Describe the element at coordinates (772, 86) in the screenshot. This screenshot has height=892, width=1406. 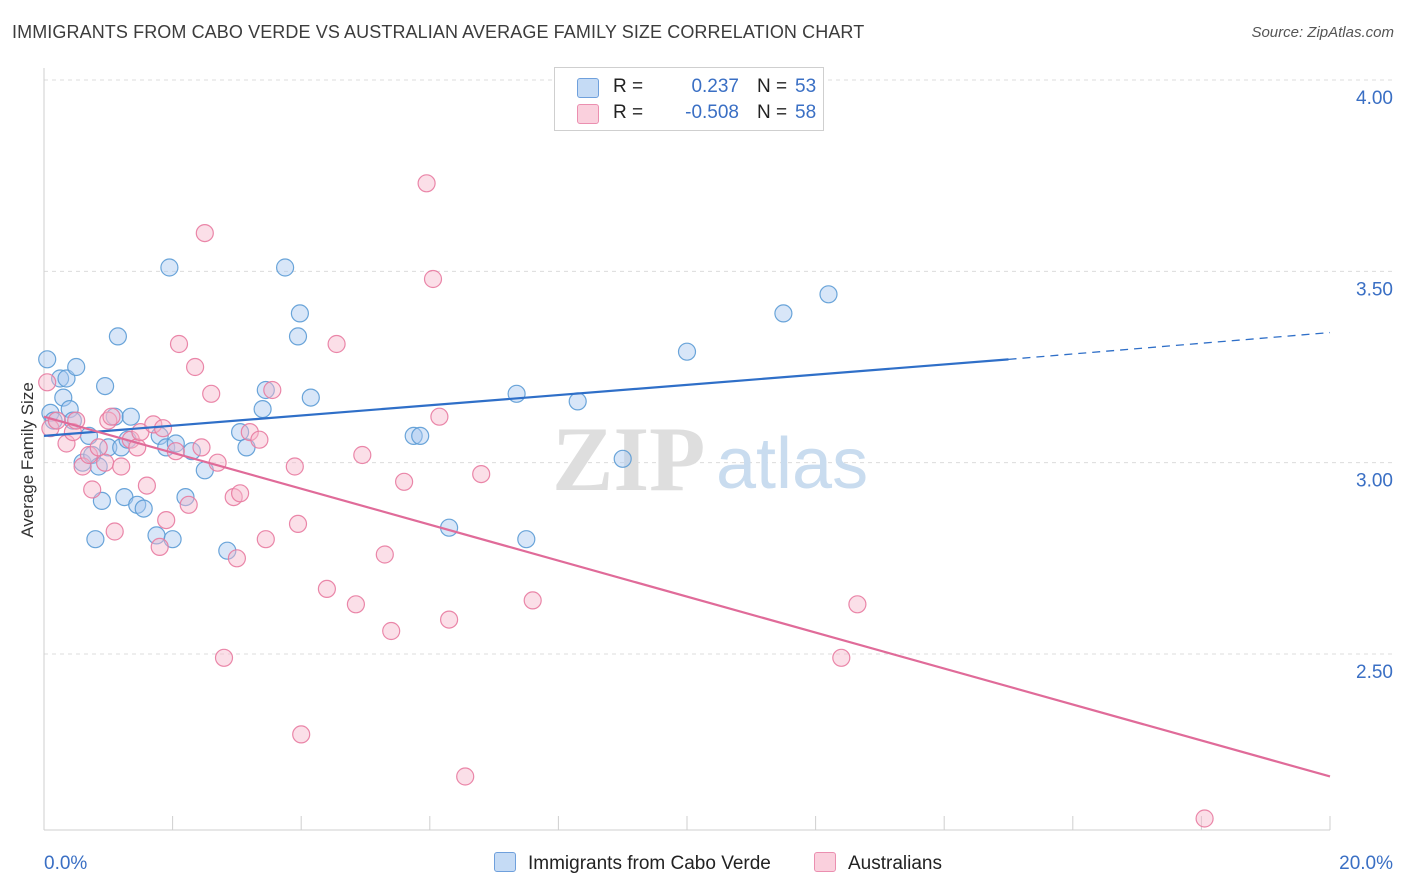
I see `legend-n-label: N =` at that location.